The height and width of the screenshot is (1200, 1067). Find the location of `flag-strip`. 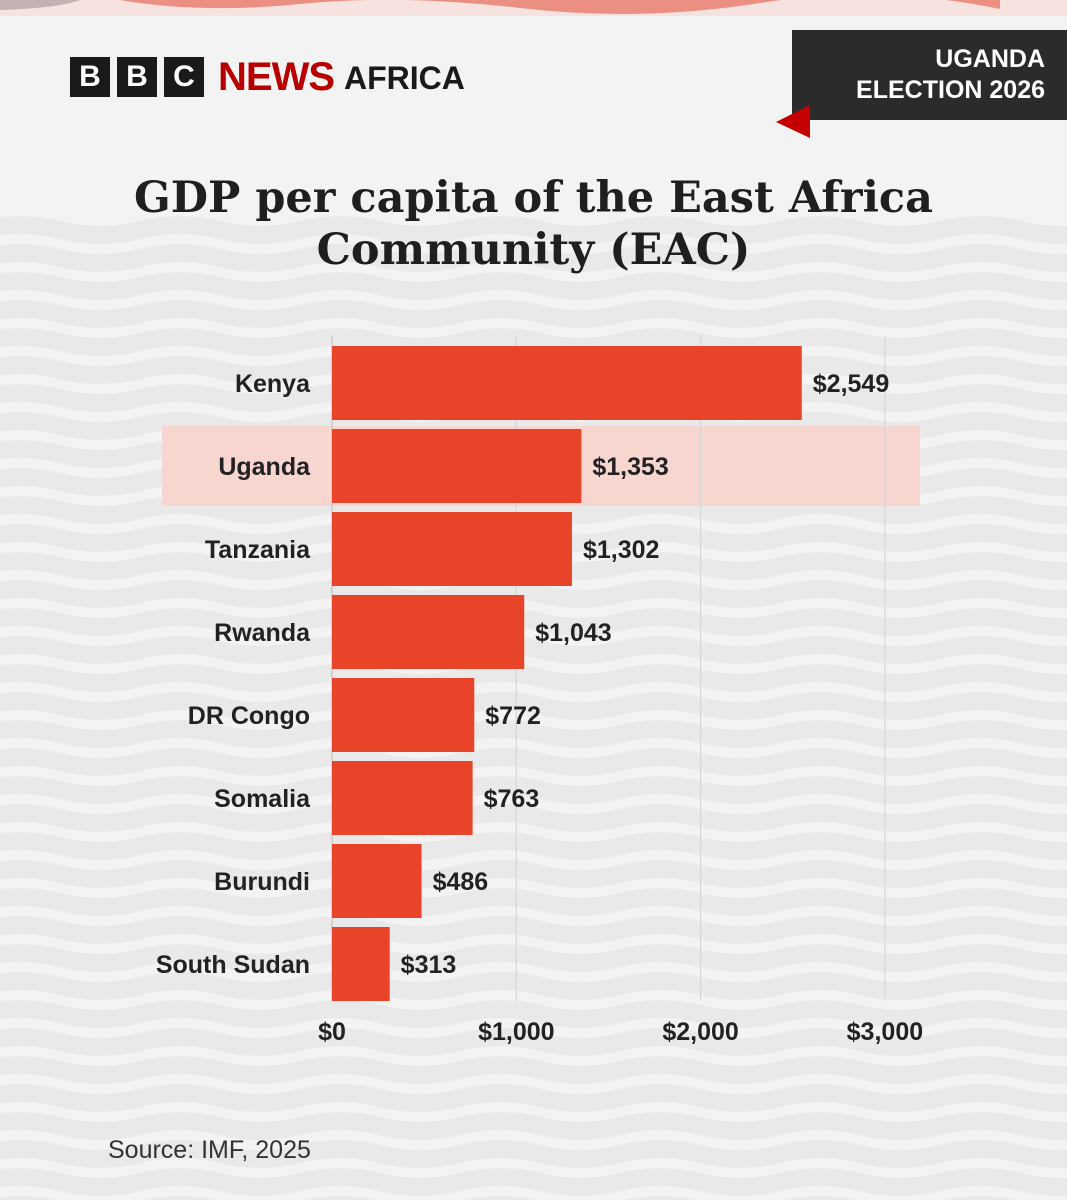

flag-strip is located at coordinates (533, 8).